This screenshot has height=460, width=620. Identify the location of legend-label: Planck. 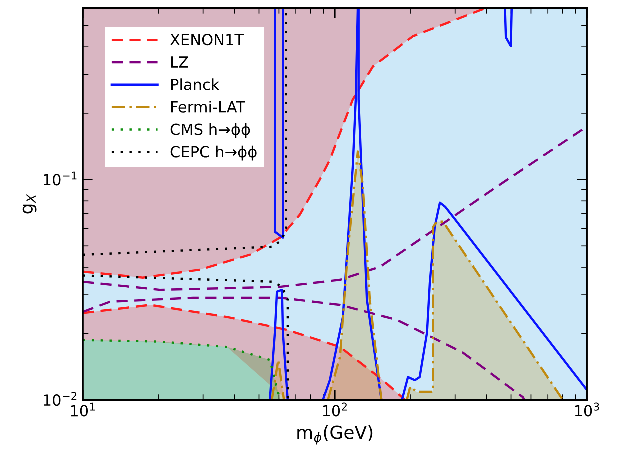
(196, 84).